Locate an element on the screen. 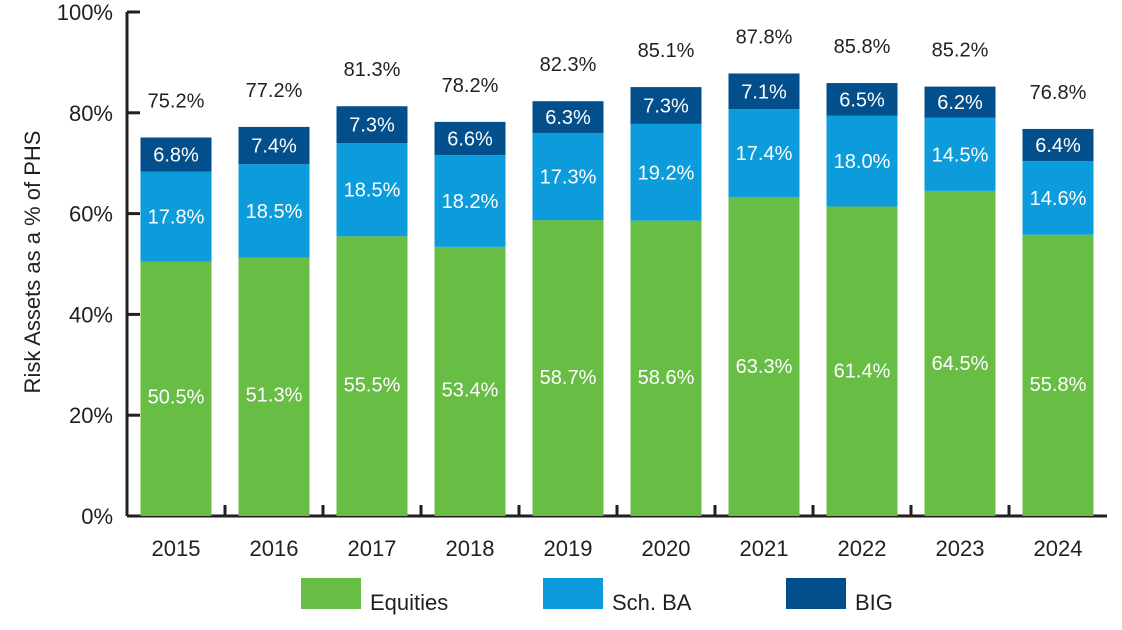 This screenshot has height=630, width=1122. segment-data-label: 7.4% is located at coordinates (274, 147).